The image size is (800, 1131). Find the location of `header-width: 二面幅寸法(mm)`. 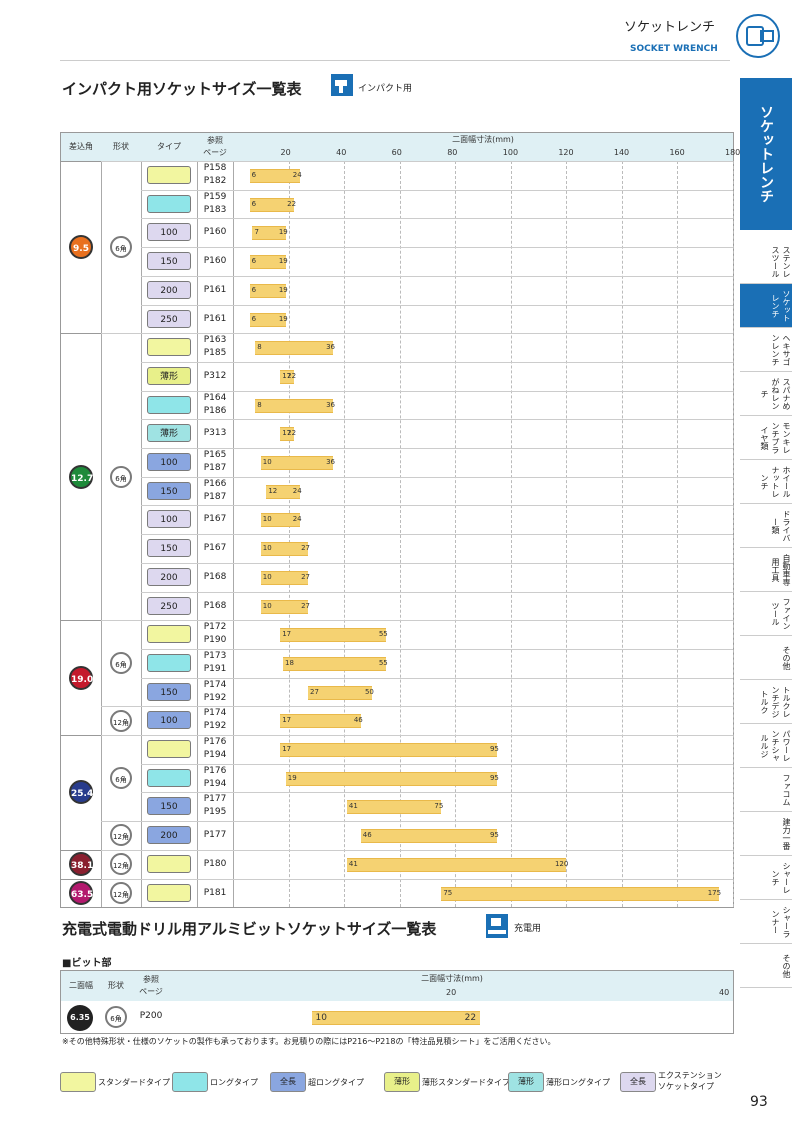

header-width: 二面幅寸法(mm) is located at coordinates (483, 140).